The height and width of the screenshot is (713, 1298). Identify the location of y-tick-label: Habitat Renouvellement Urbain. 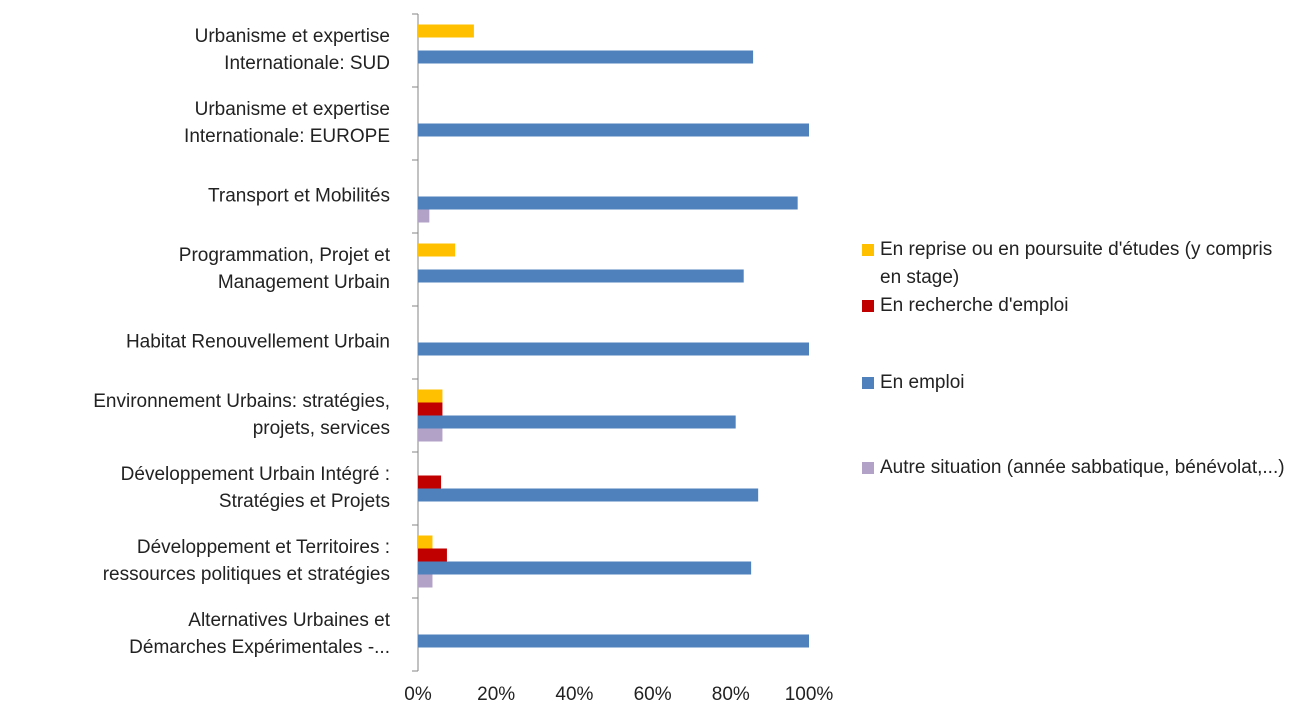
(258, 342).